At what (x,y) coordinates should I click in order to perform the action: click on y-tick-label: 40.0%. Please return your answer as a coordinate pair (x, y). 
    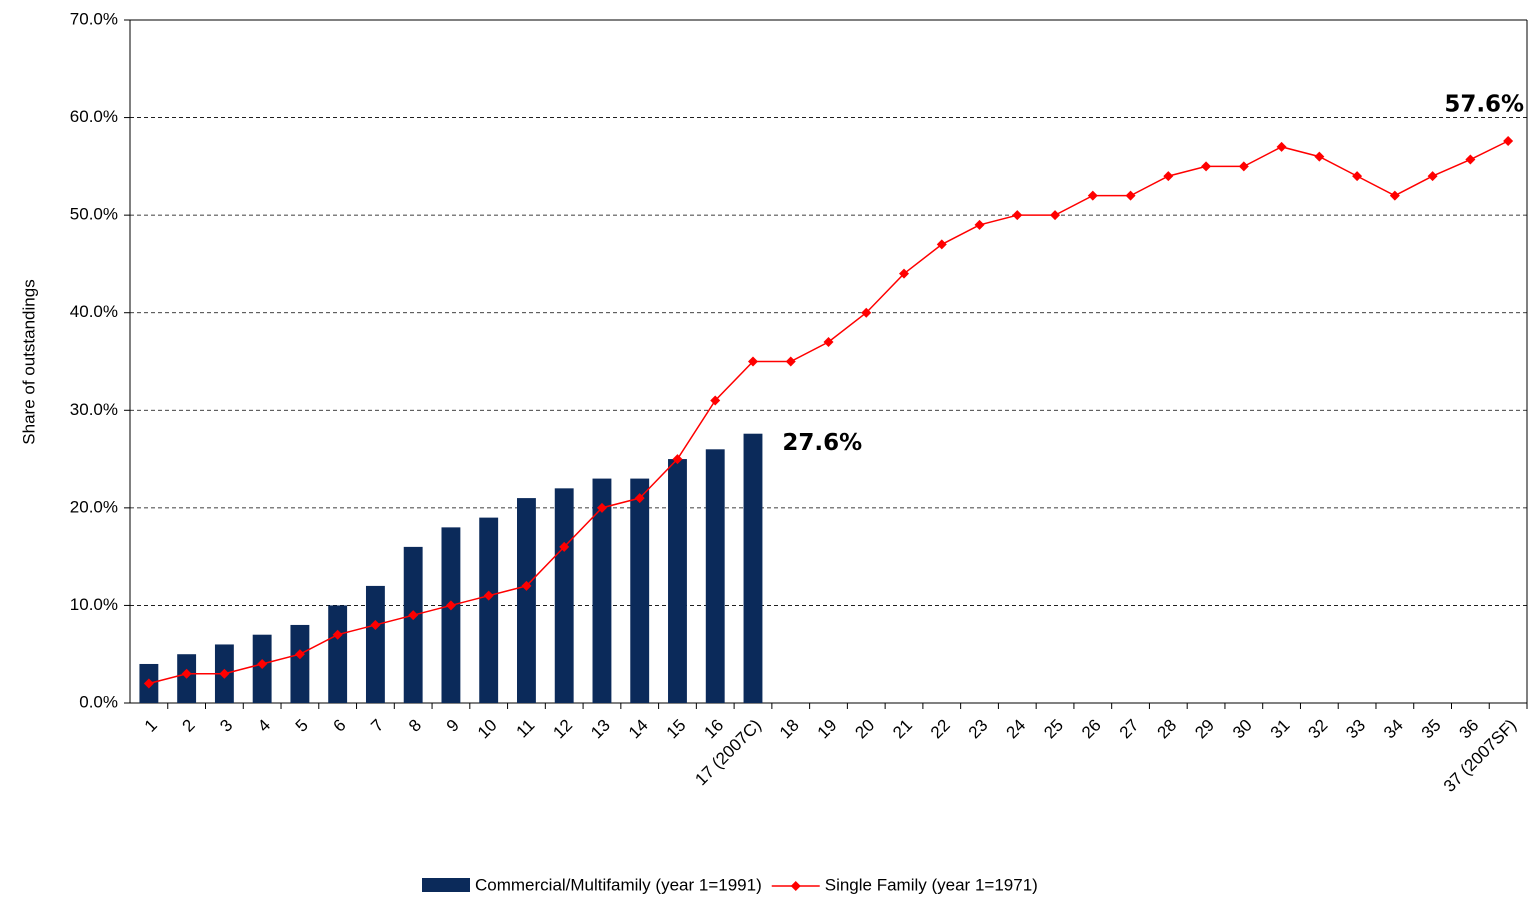
    Looking at the image, I should click on (94, 311).